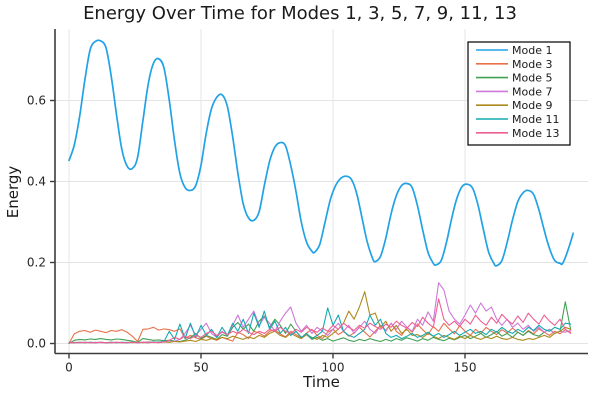 The width and height of the screenshot is (600, 400). Describe the element at coordinates (532, 50) in the screenshot. I see `legend-label: Mode 1` at that location.